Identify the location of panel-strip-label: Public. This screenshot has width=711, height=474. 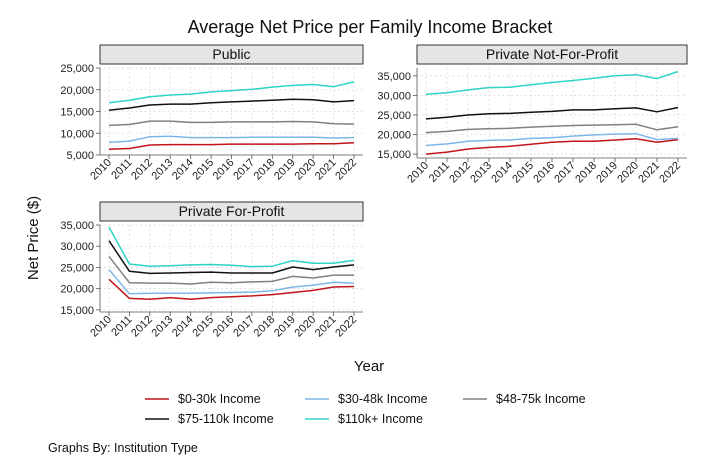
(231, 54).